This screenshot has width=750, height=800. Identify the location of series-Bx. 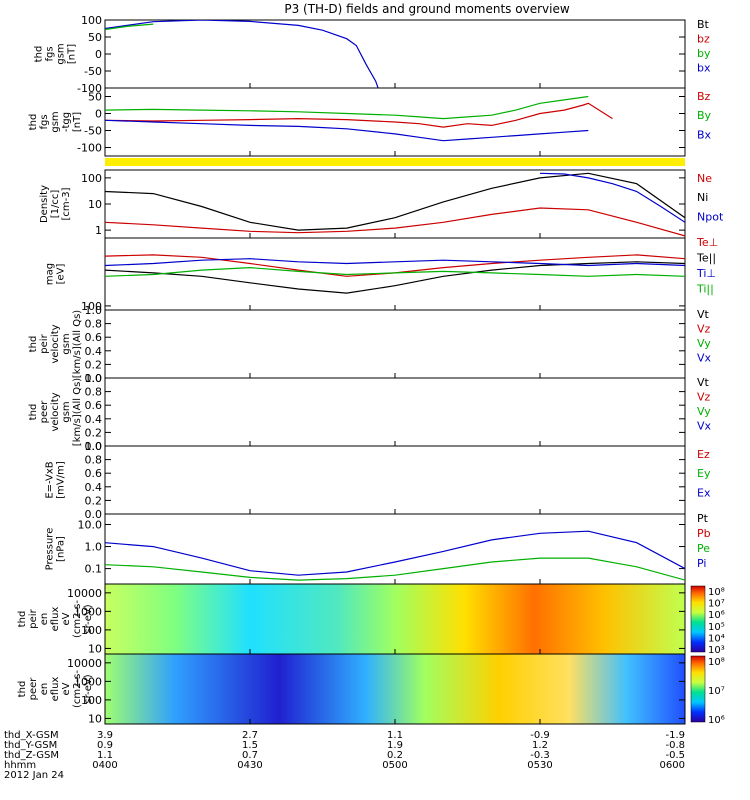
(347, 130).